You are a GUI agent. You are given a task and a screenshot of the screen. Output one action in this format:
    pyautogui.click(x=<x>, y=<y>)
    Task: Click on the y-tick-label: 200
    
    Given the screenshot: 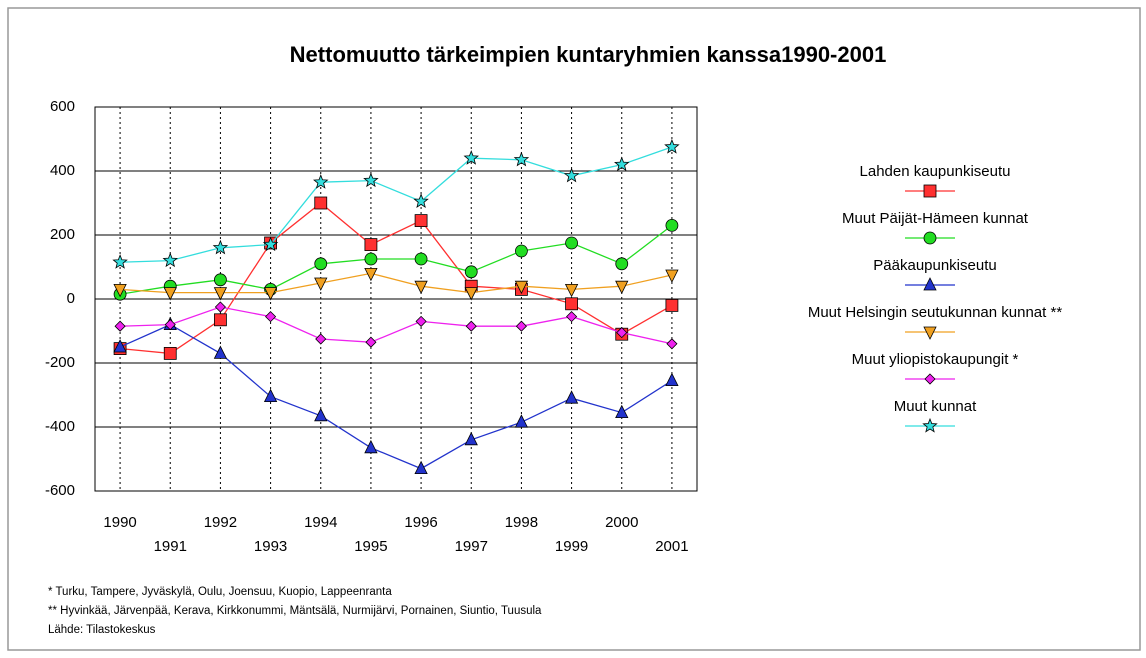 What is the action you would take?
    pyautogui.click(x=62, y=234)
    